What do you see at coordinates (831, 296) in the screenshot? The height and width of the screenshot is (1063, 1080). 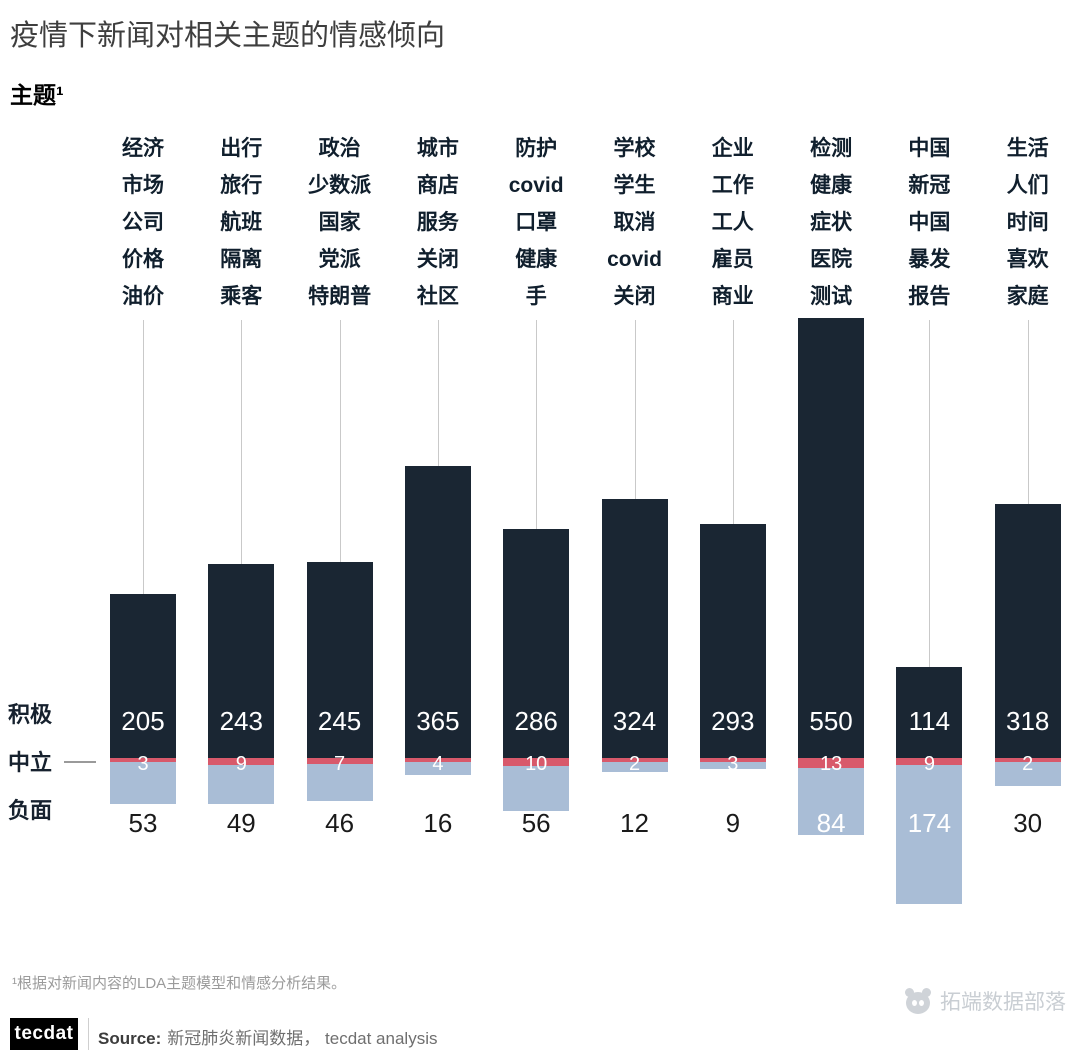 I see `topic-keyword: 测试` at bounding box center [831, 296].